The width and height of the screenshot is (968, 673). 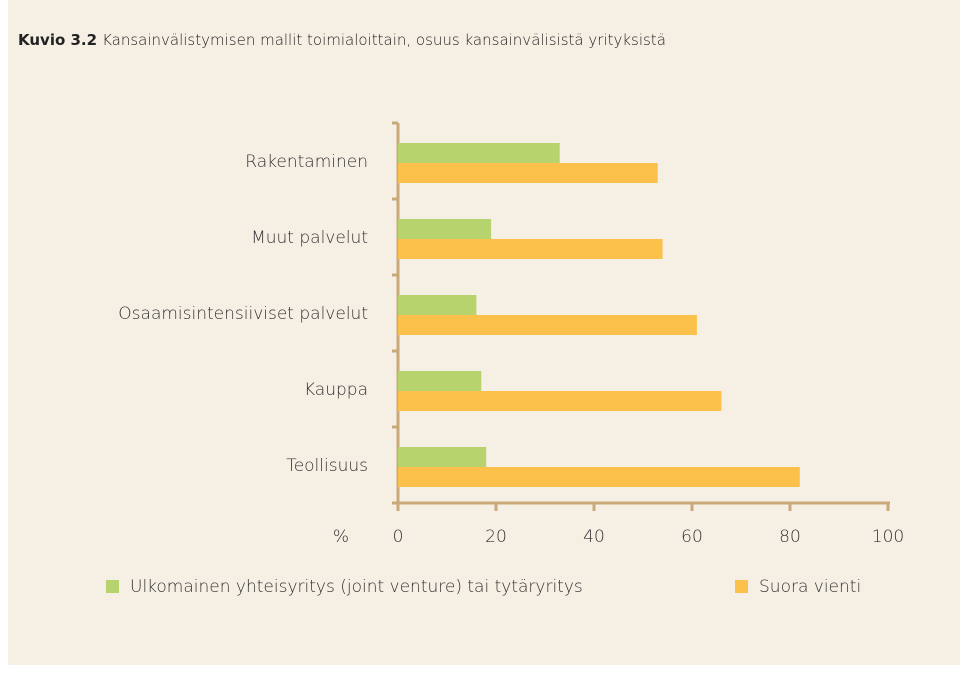 What do you see at coordinates (243, 314) in the screenshot?
I see `y-tick-label: Osaamisintensiiviset palvelut` at bounding box center [243, 314].